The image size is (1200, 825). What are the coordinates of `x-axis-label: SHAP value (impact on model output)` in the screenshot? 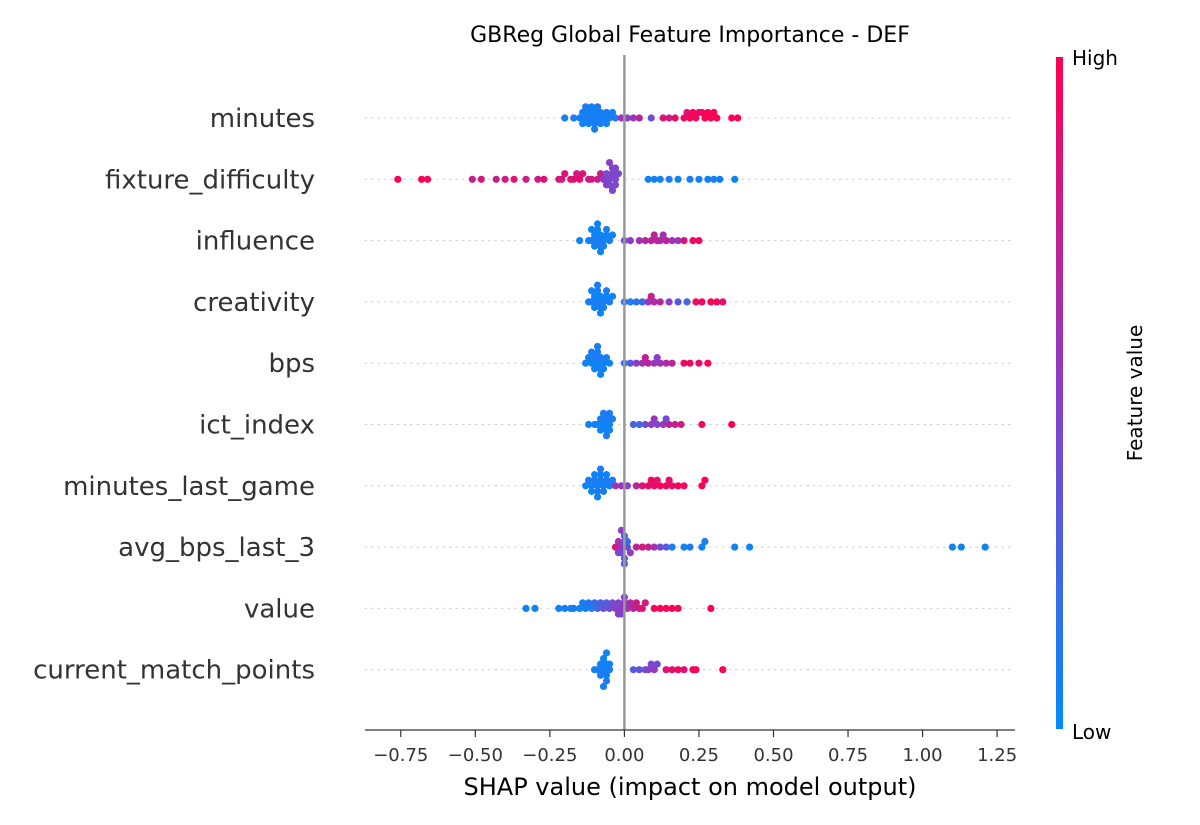 It's located at (690, 787).